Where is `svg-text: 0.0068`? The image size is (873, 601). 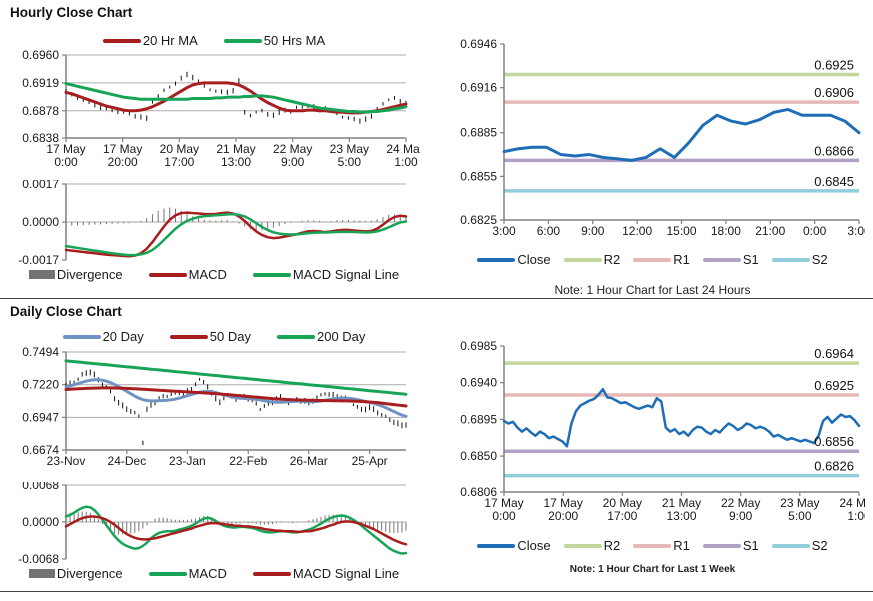 svg-text: 0.0068 is located at coordinates (40, 487).